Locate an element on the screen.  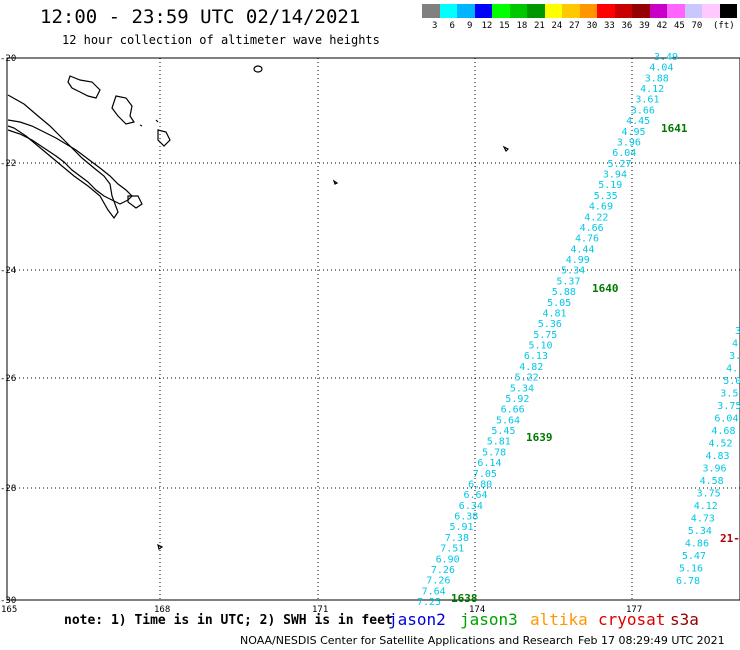
lat-label: -22 is located at coordinates (8, 164).